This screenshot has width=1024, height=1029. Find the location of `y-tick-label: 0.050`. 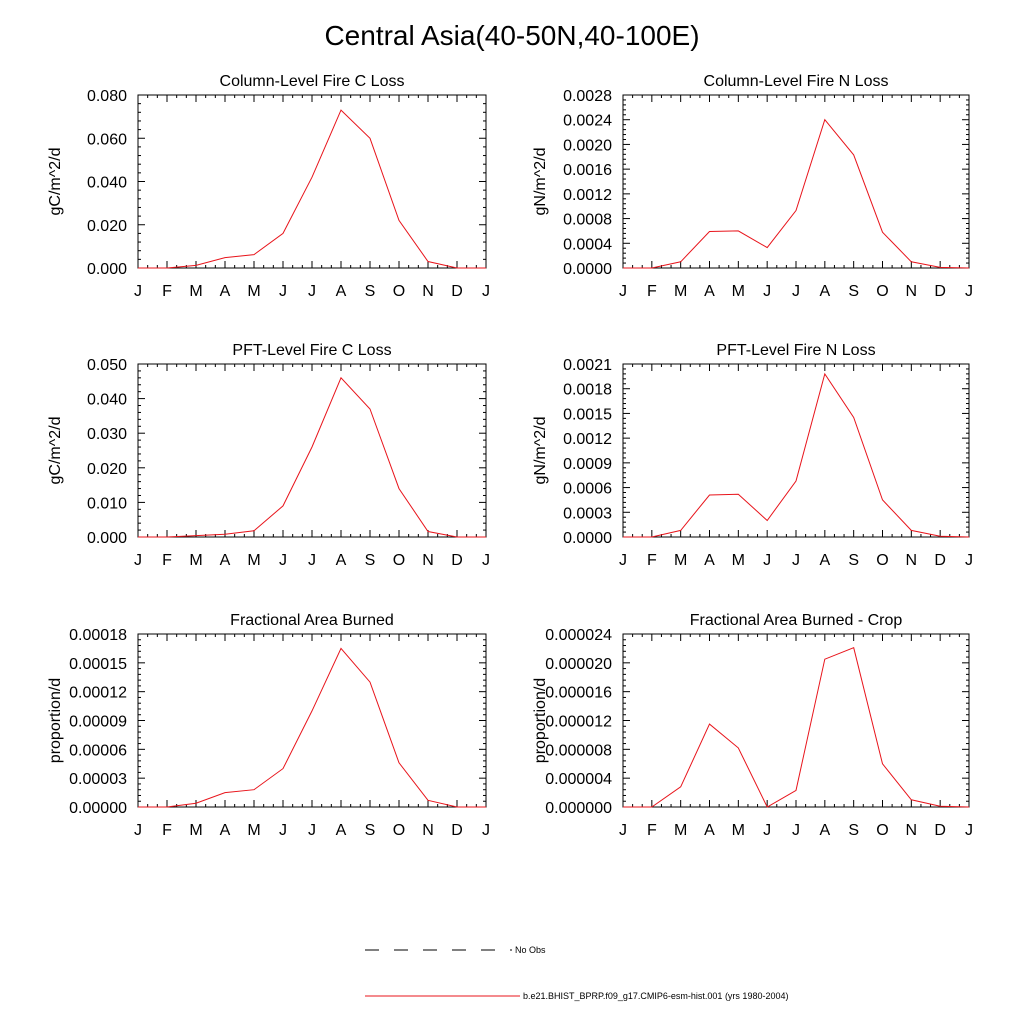

y-tick-label: 0.050 is located at coordinates (107, 365).